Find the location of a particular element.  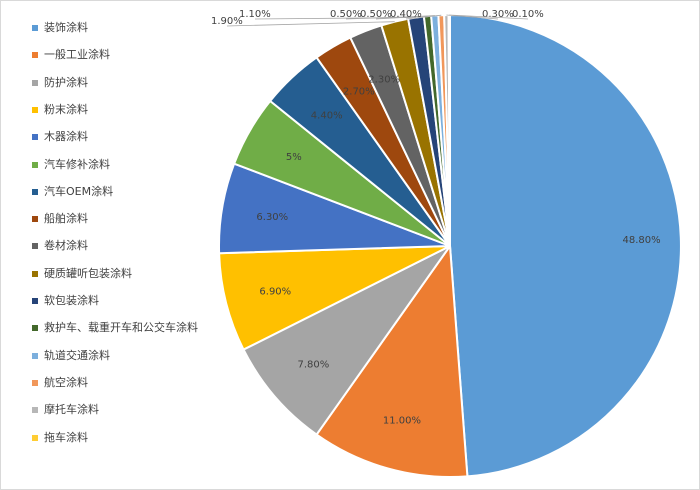

slice-data-label: 11.00% is located at coordinates (402, 421).